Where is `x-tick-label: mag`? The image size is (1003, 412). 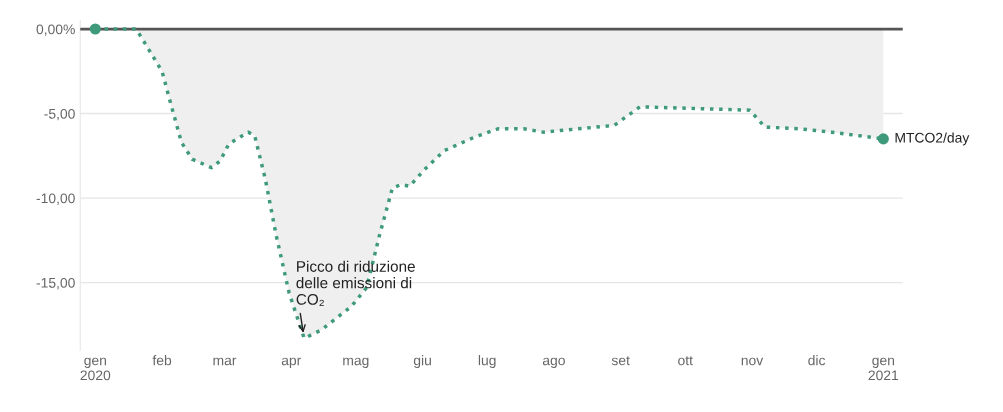 x-tick-label: mag is located at coordinates (356, 363).